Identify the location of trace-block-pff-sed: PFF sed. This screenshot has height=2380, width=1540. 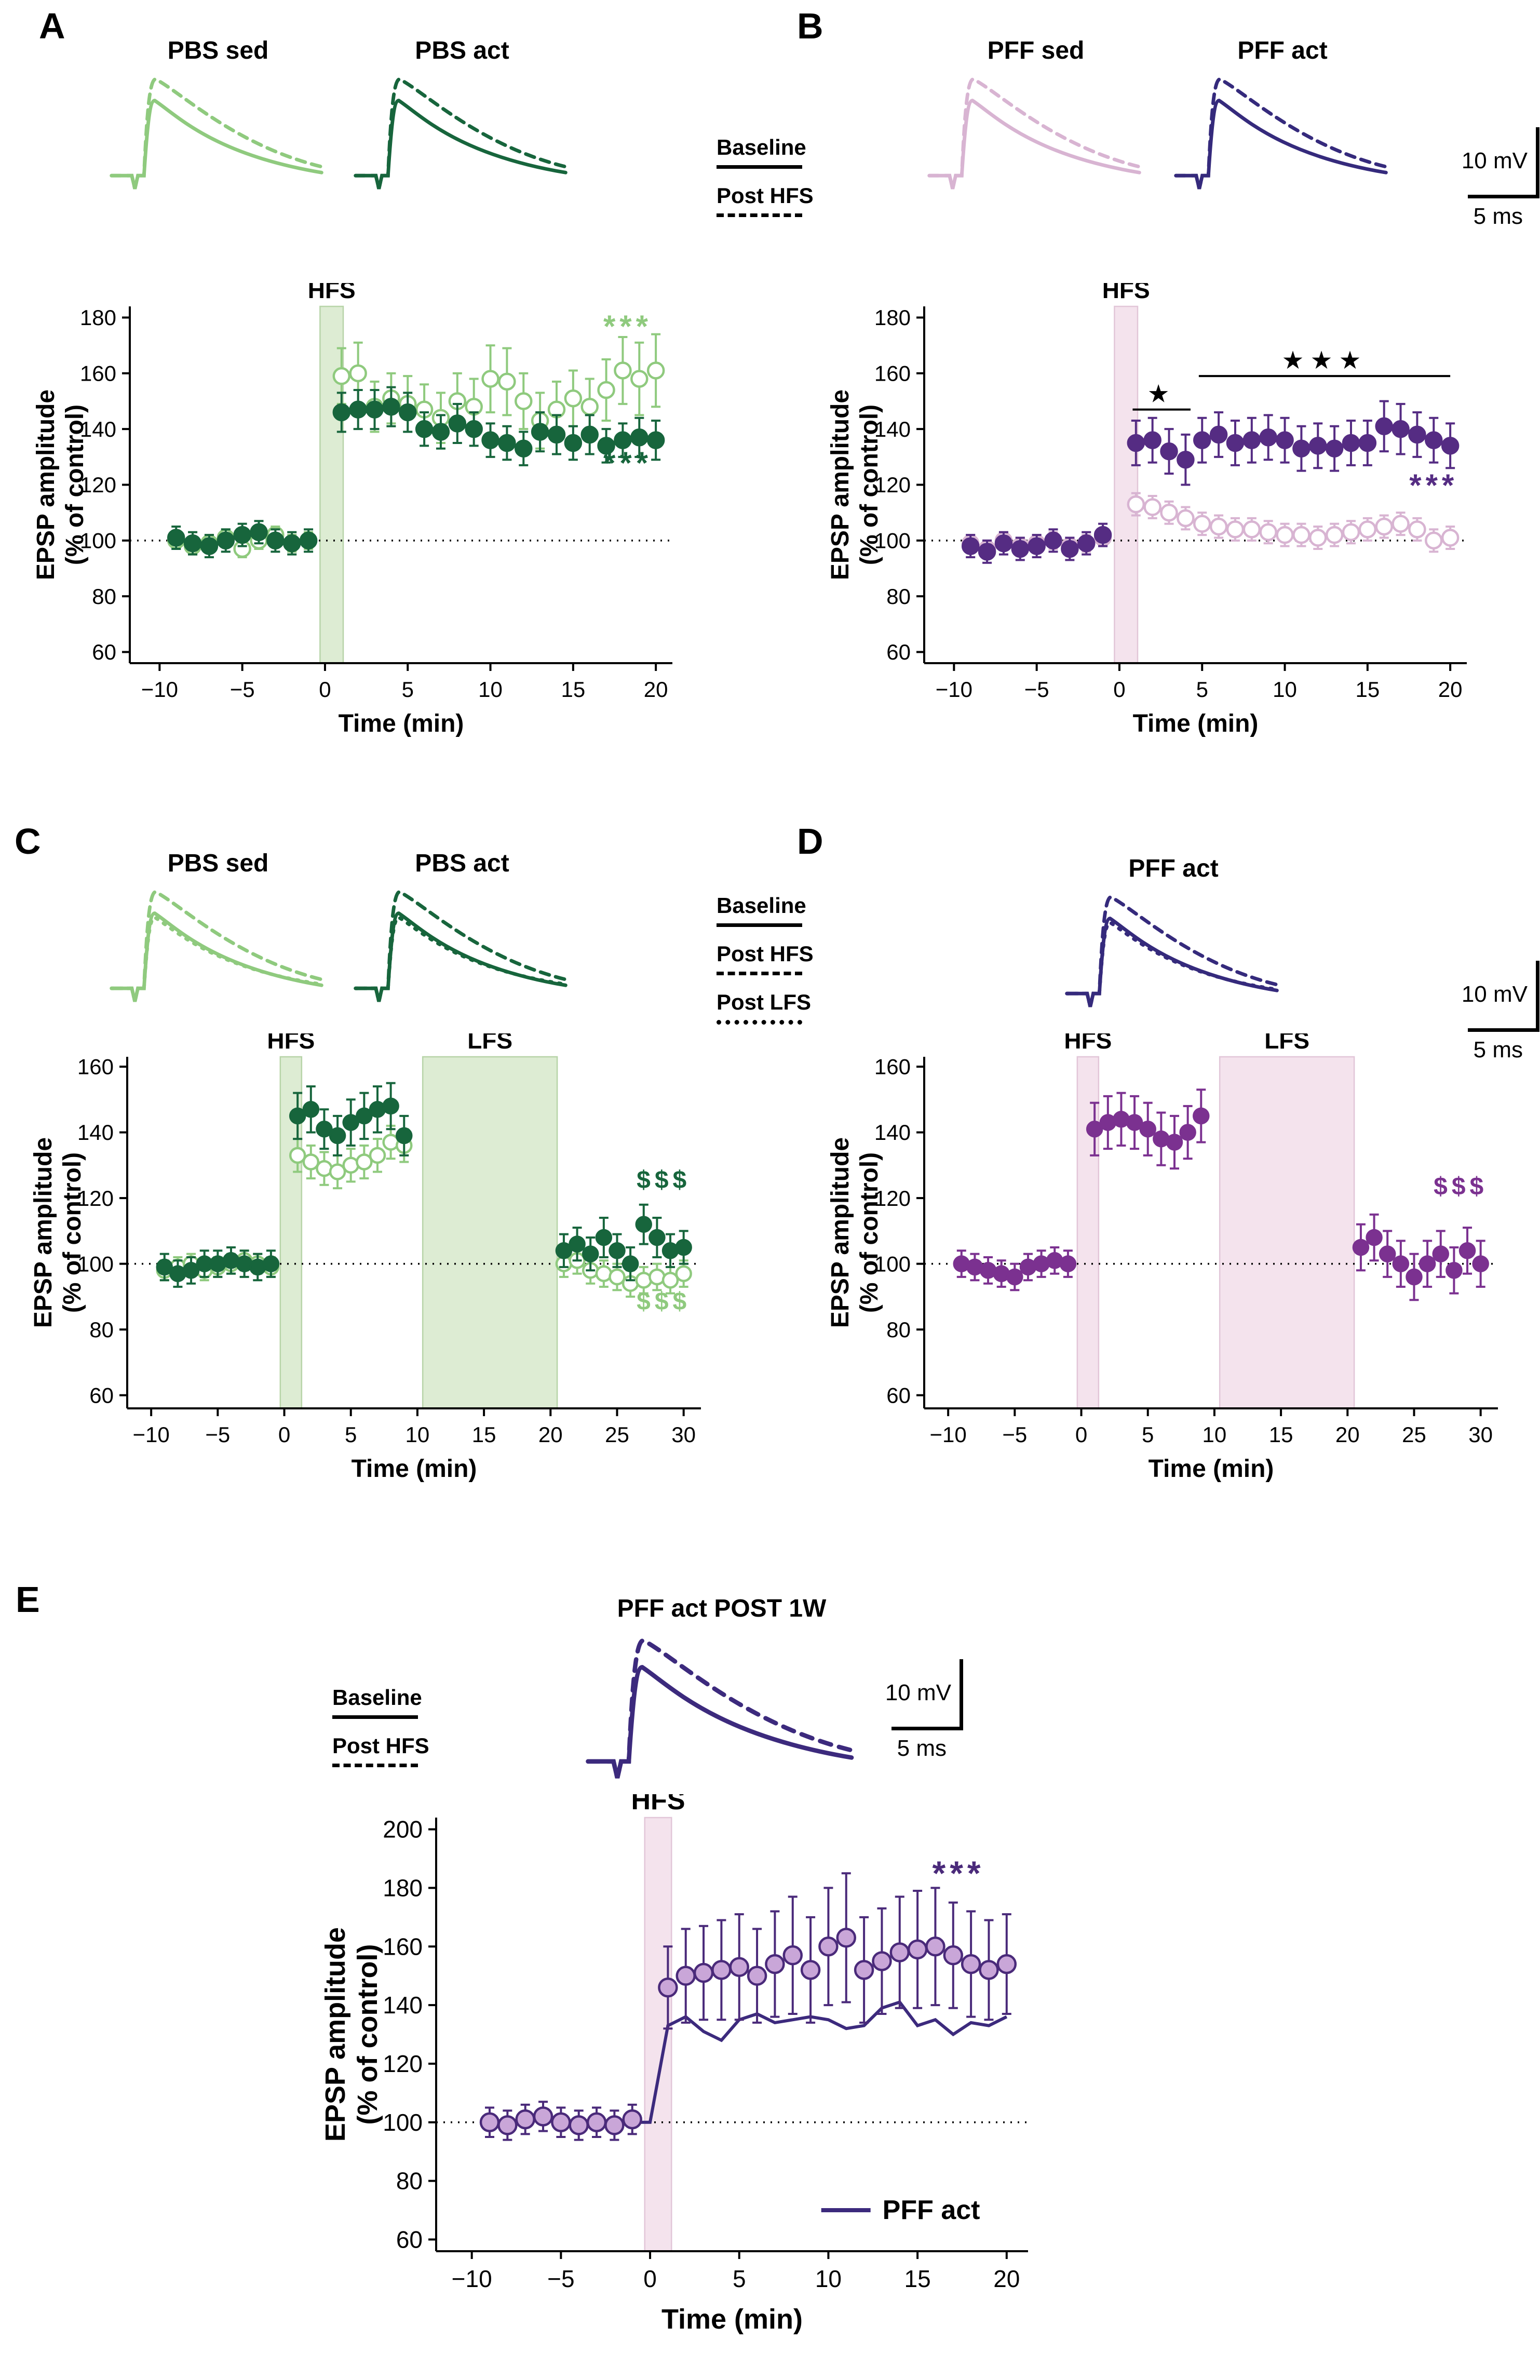
(1035, 120).